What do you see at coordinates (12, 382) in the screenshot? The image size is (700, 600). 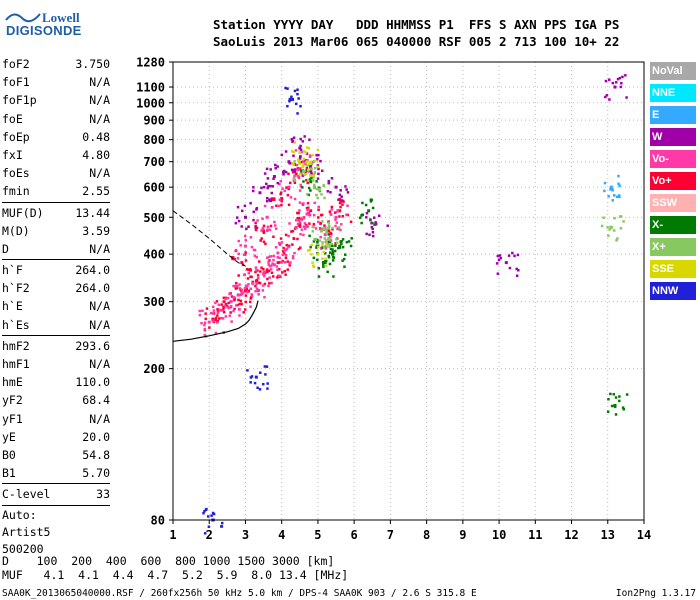 I see `param-name: hmE` at bounding box center [12, 382].